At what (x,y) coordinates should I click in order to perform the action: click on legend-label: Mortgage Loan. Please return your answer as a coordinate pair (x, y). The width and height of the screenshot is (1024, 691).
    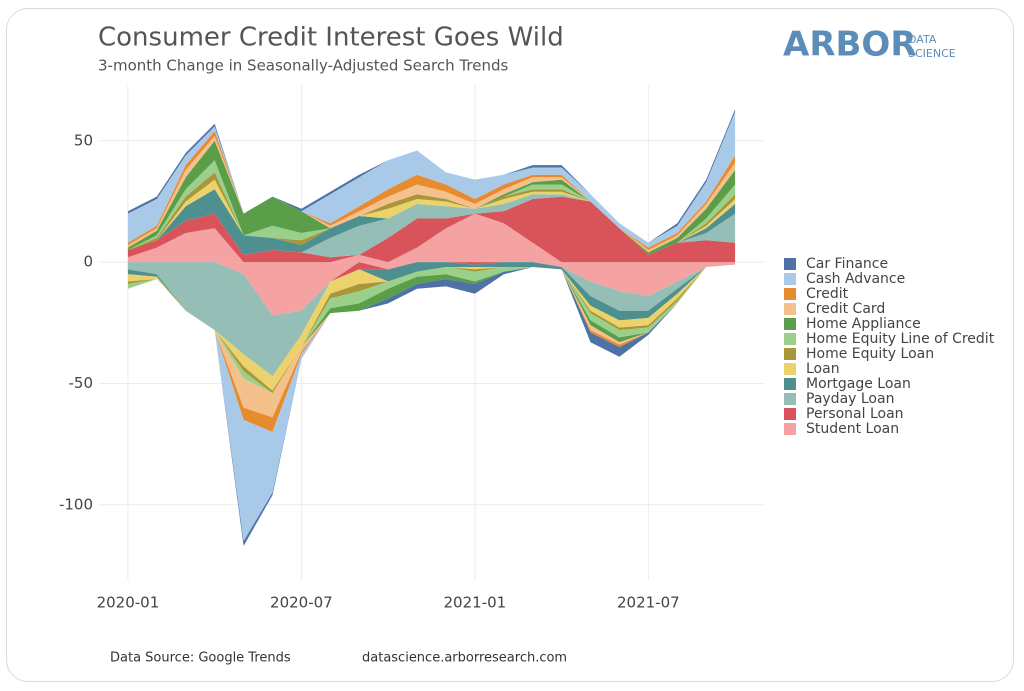
    Looking at the image, I should click on (858, 384).